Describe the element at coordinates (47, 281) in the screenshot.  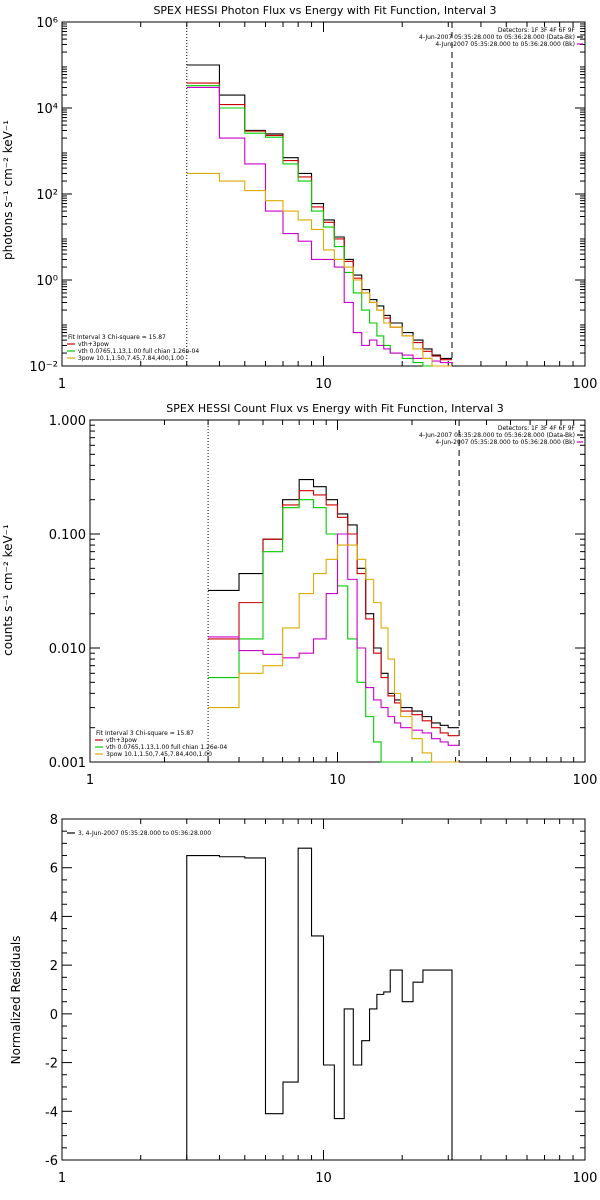
I see `photon-flux-y-tick-label: 10⁰` at that location.